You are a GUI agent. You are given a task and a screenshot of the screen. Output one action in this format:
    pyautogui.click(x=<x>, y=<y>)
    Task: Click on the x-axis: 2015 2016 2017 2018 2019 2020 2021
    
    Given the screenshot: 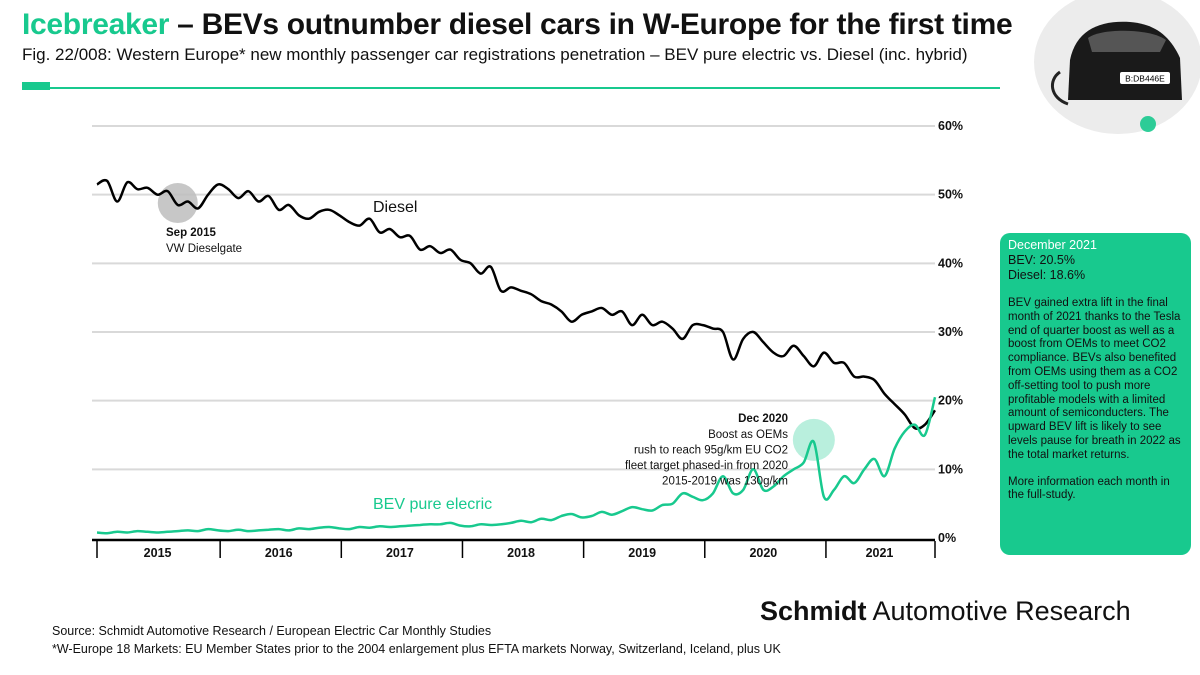 What is the action you would take?
    pyautogui.click(x=514, y=549)
    